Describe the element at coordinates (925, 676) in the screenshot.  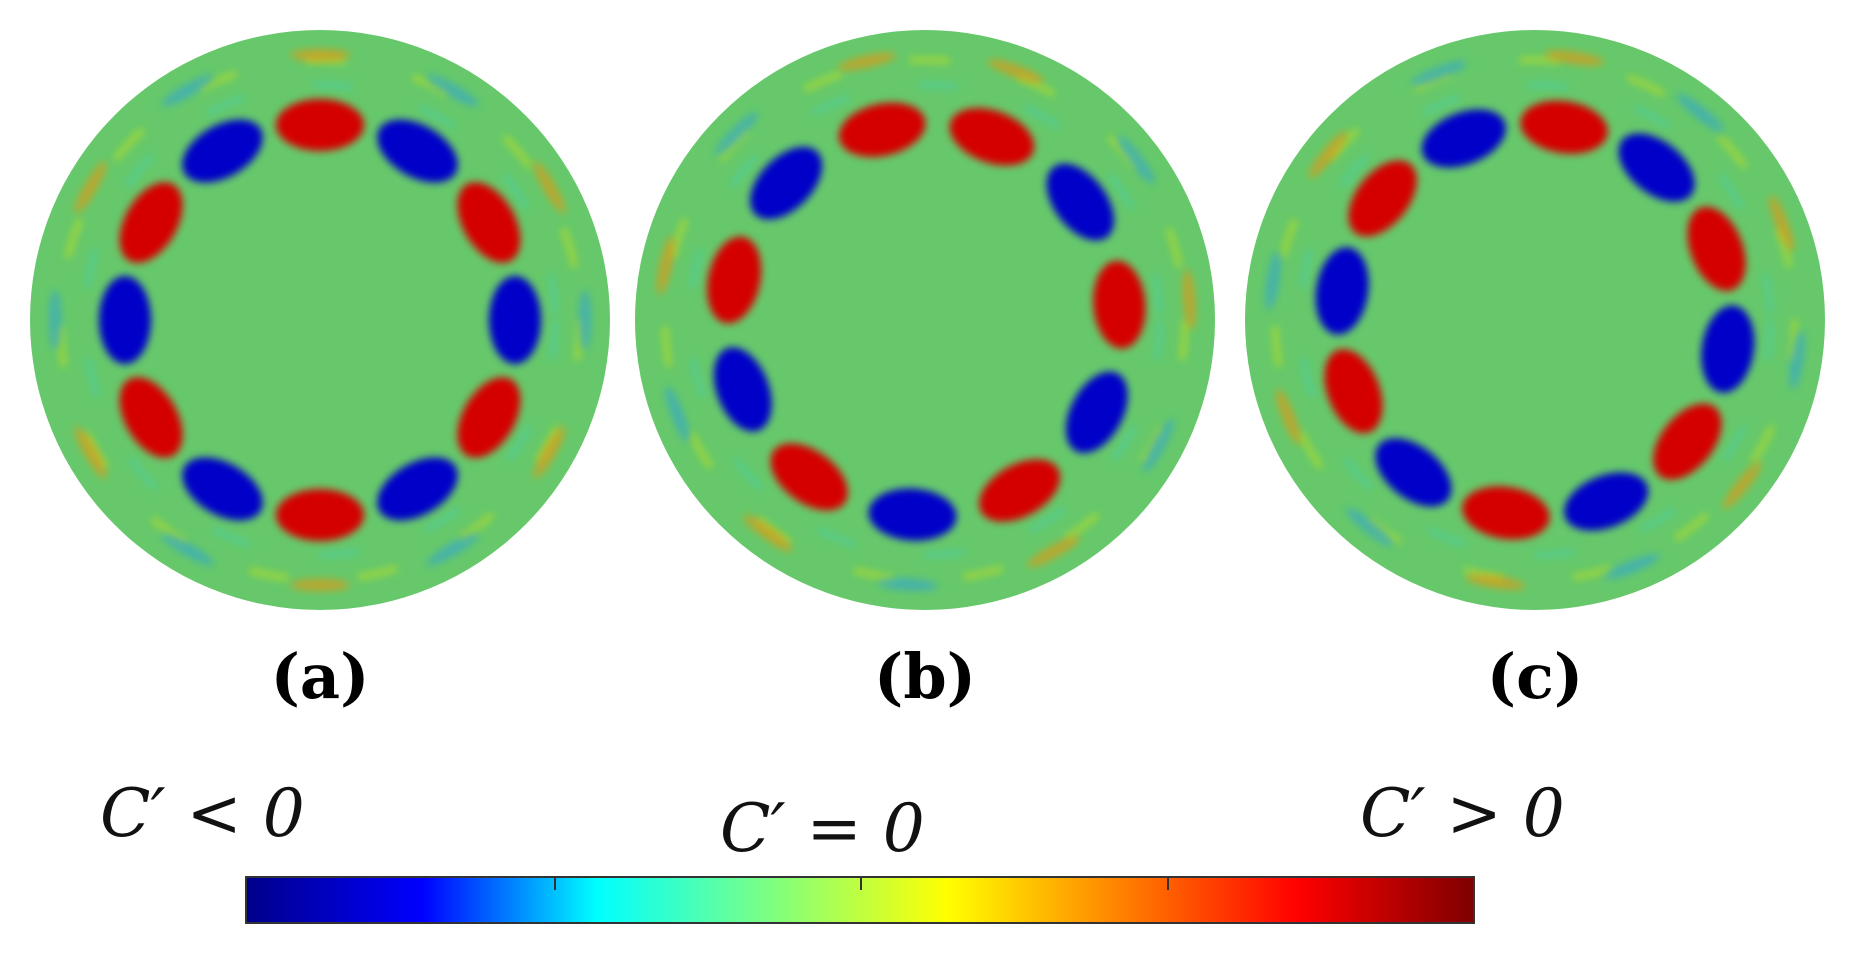
I see `panel-label-b: (b)` at that location.